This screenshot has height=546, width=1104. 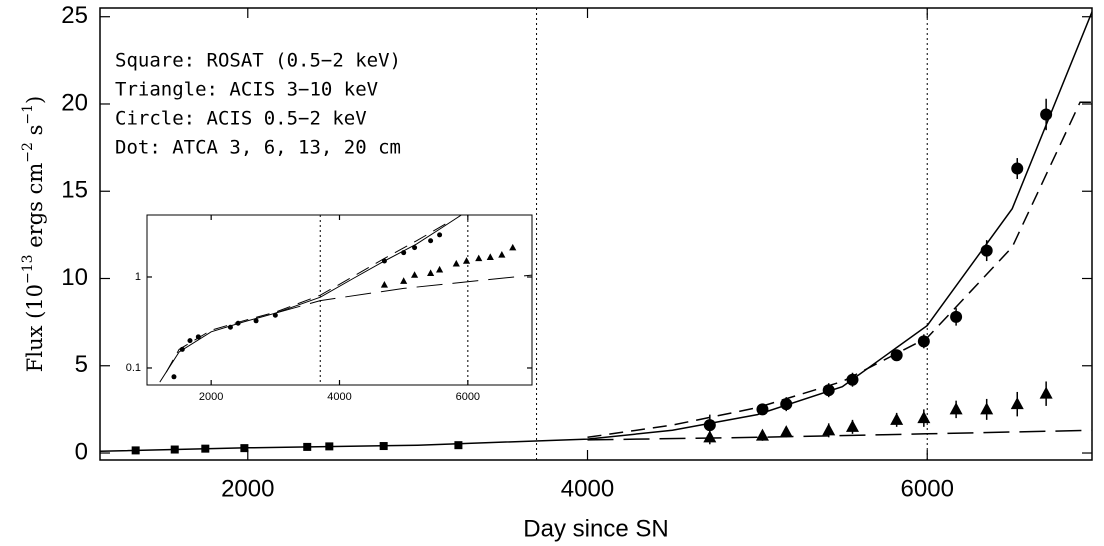 What do you see at coordinates (74, 102) in the screenshot?
I see `y-tick-label: 20` at bounding box center [74, 102].